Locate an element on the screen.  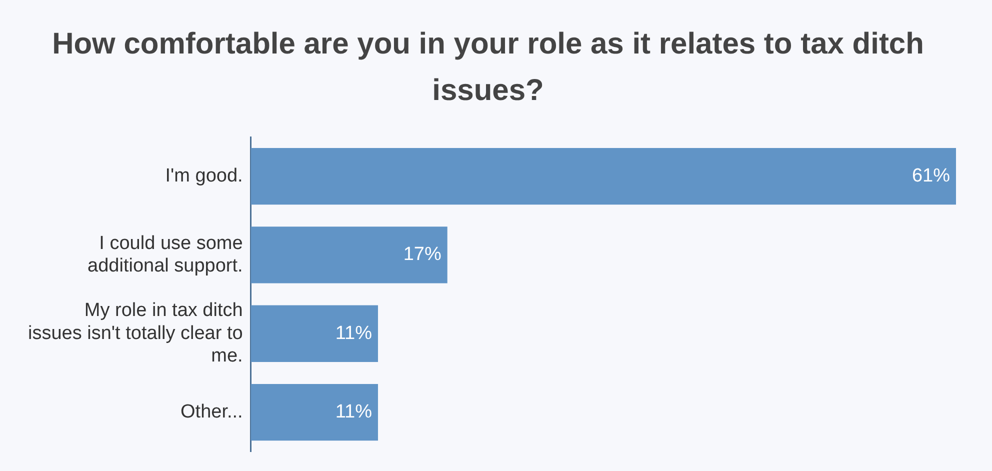
y-tick-label: I'm good. is located at coordinates (204, 176).